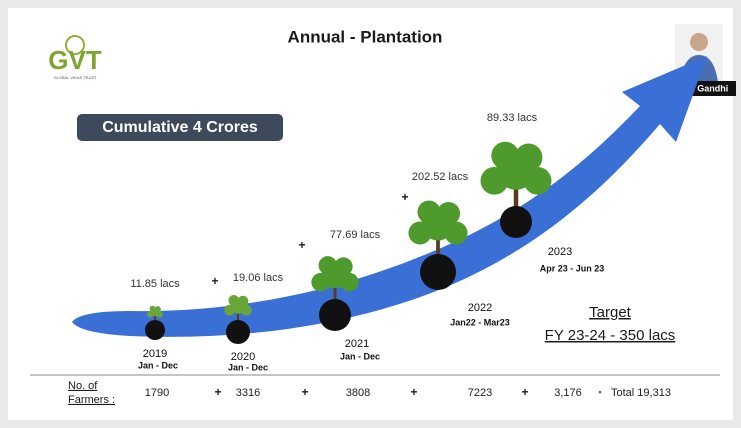 This screenshot has width=741, height=428. I want to click on amount: 202.52 lacs, so click(440, 177).